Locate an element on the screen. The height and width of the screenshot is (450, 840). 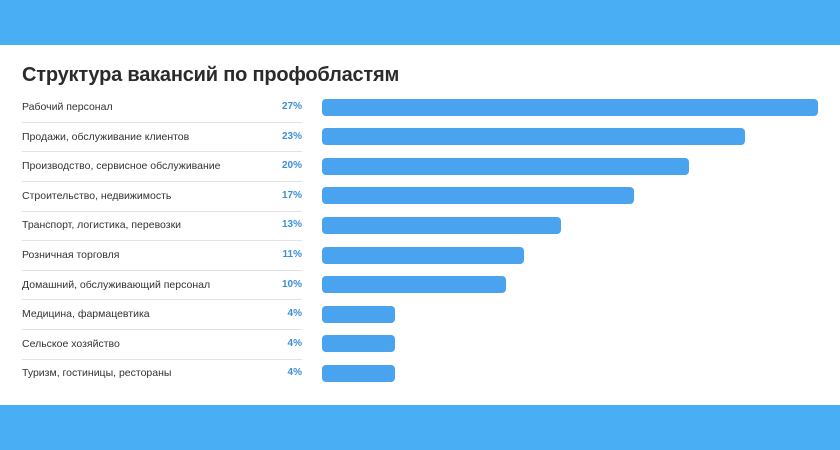
category-label: Медицина, фармацевтика is located at coordinates (86, 314).